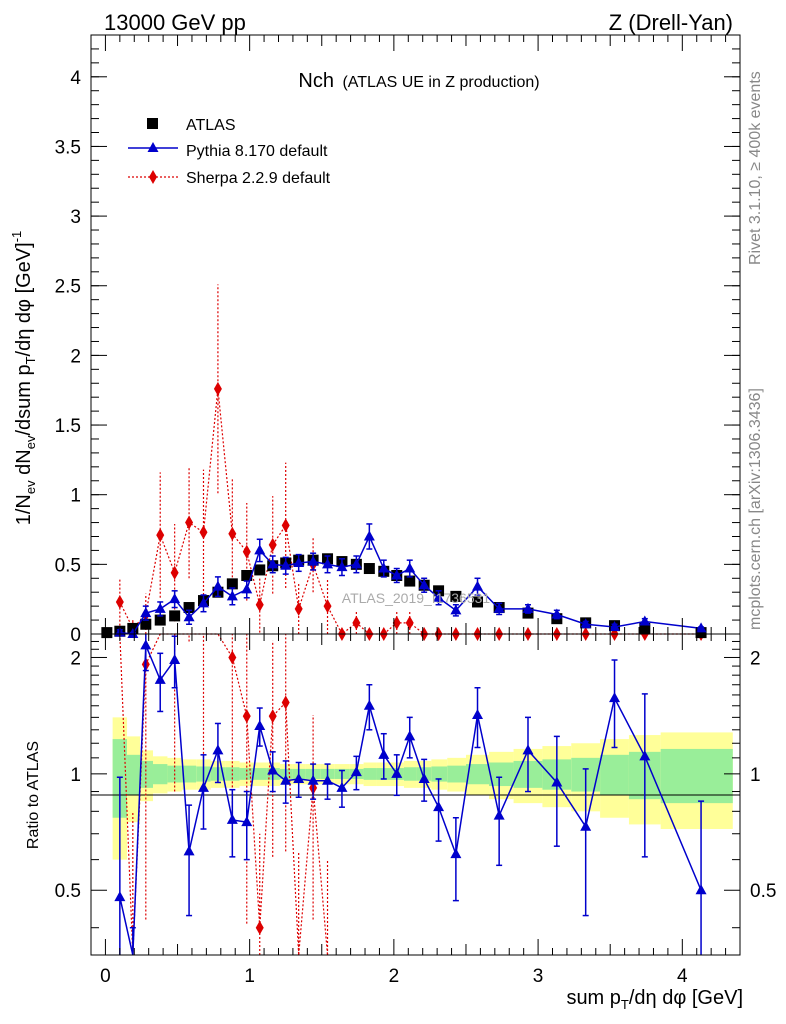 The image size is (786, 1024). I want to click on chart-subtitle: (ATLAS UE in Z production), so click(440, 82).